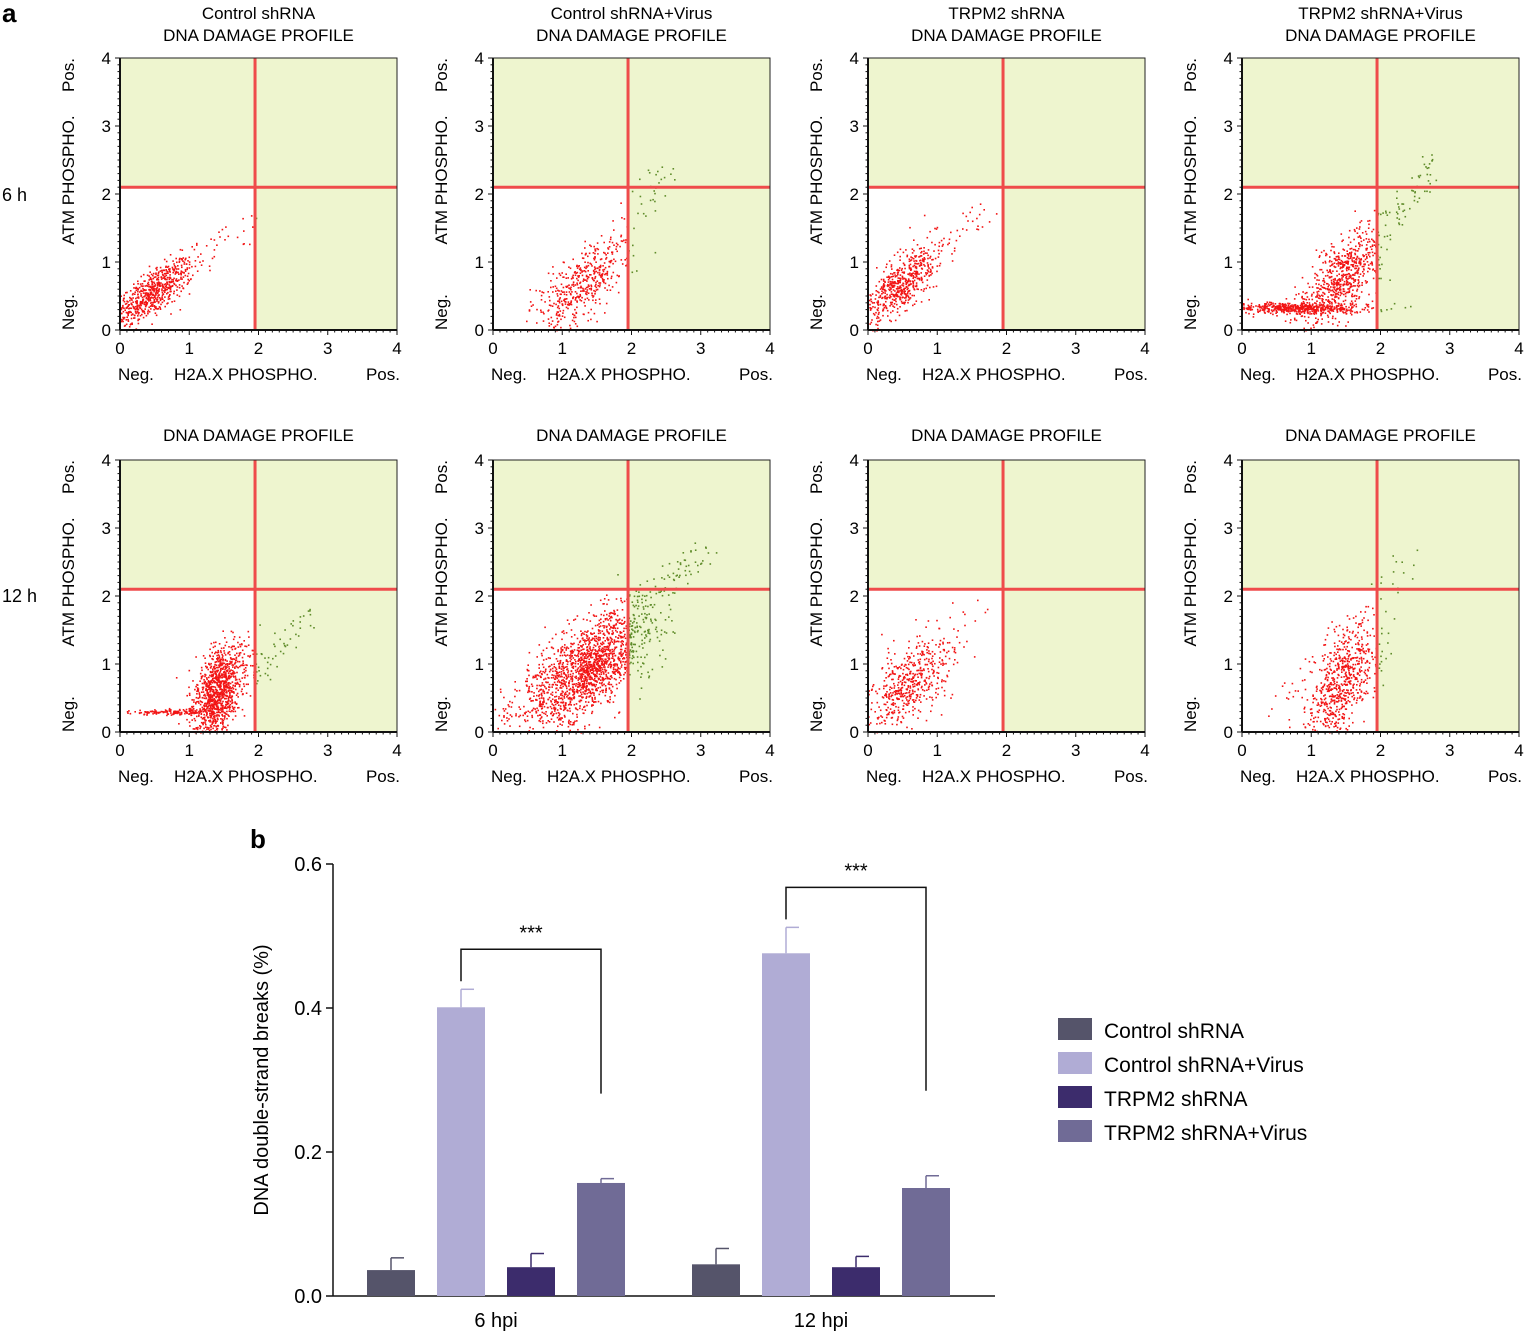 Image resolution: width=1528 pixels, height=1336 pixels. I want to click on y-tick-label: 4, so click(106, 58).